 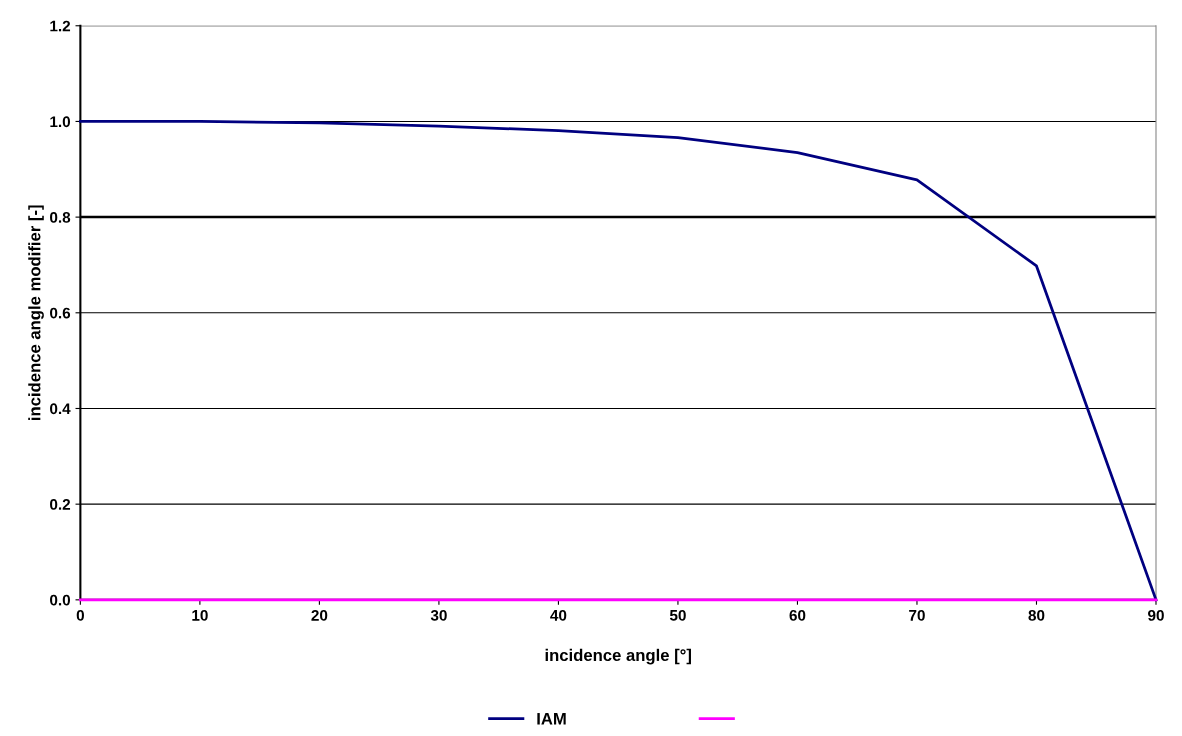 What do you see at coordinates (677, 615) in the screenshot?
I see `x-tick-label: 50` at bounding box center [677, 615].